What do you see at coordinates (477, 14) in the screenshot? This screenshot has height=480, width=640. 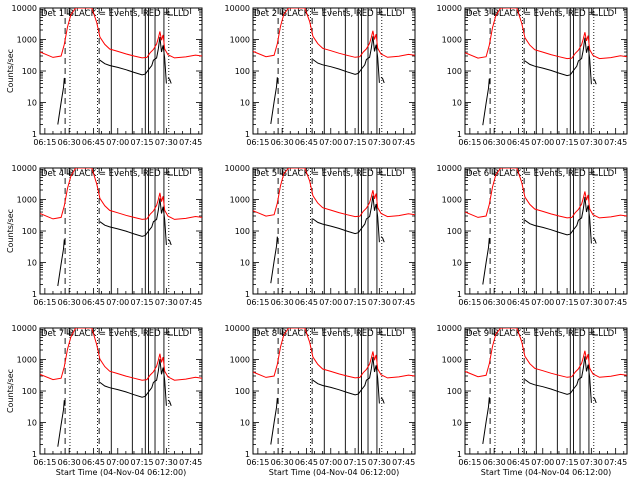 I see `panel-title-det: Det 3` at bounding box center [477, 14].